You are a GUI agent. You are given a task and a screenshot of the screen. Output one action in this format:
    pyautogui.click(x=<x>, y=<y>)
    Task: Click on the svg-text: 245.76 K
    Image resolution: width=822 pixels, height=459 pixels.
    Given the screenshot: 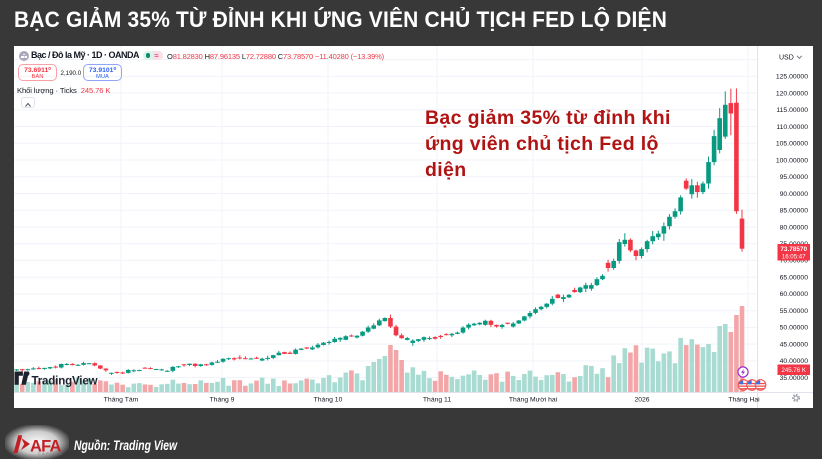 What is the action you would take?
    pyautogui.click(x=793, y=370)
    